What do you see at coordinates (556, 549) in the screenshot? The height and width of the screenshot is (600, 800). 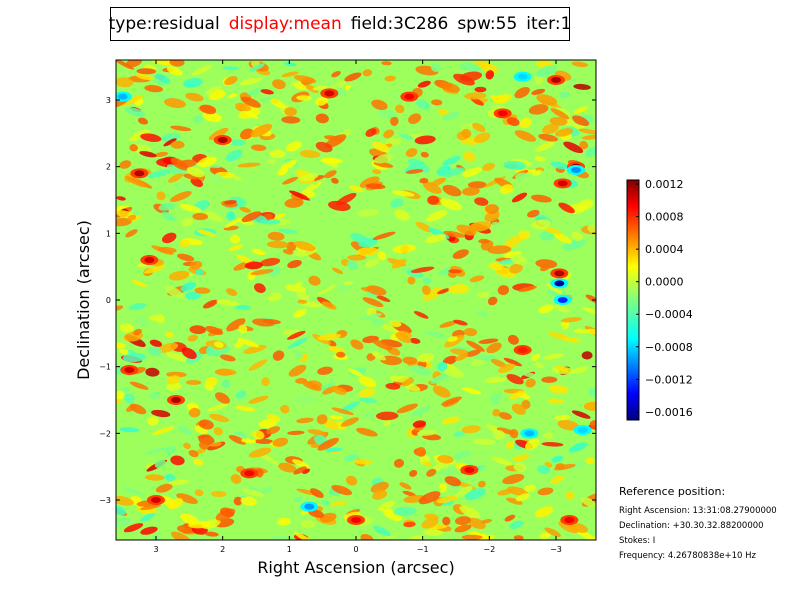 I see `x-tick-label: −3` at bounding box center [556, 549].